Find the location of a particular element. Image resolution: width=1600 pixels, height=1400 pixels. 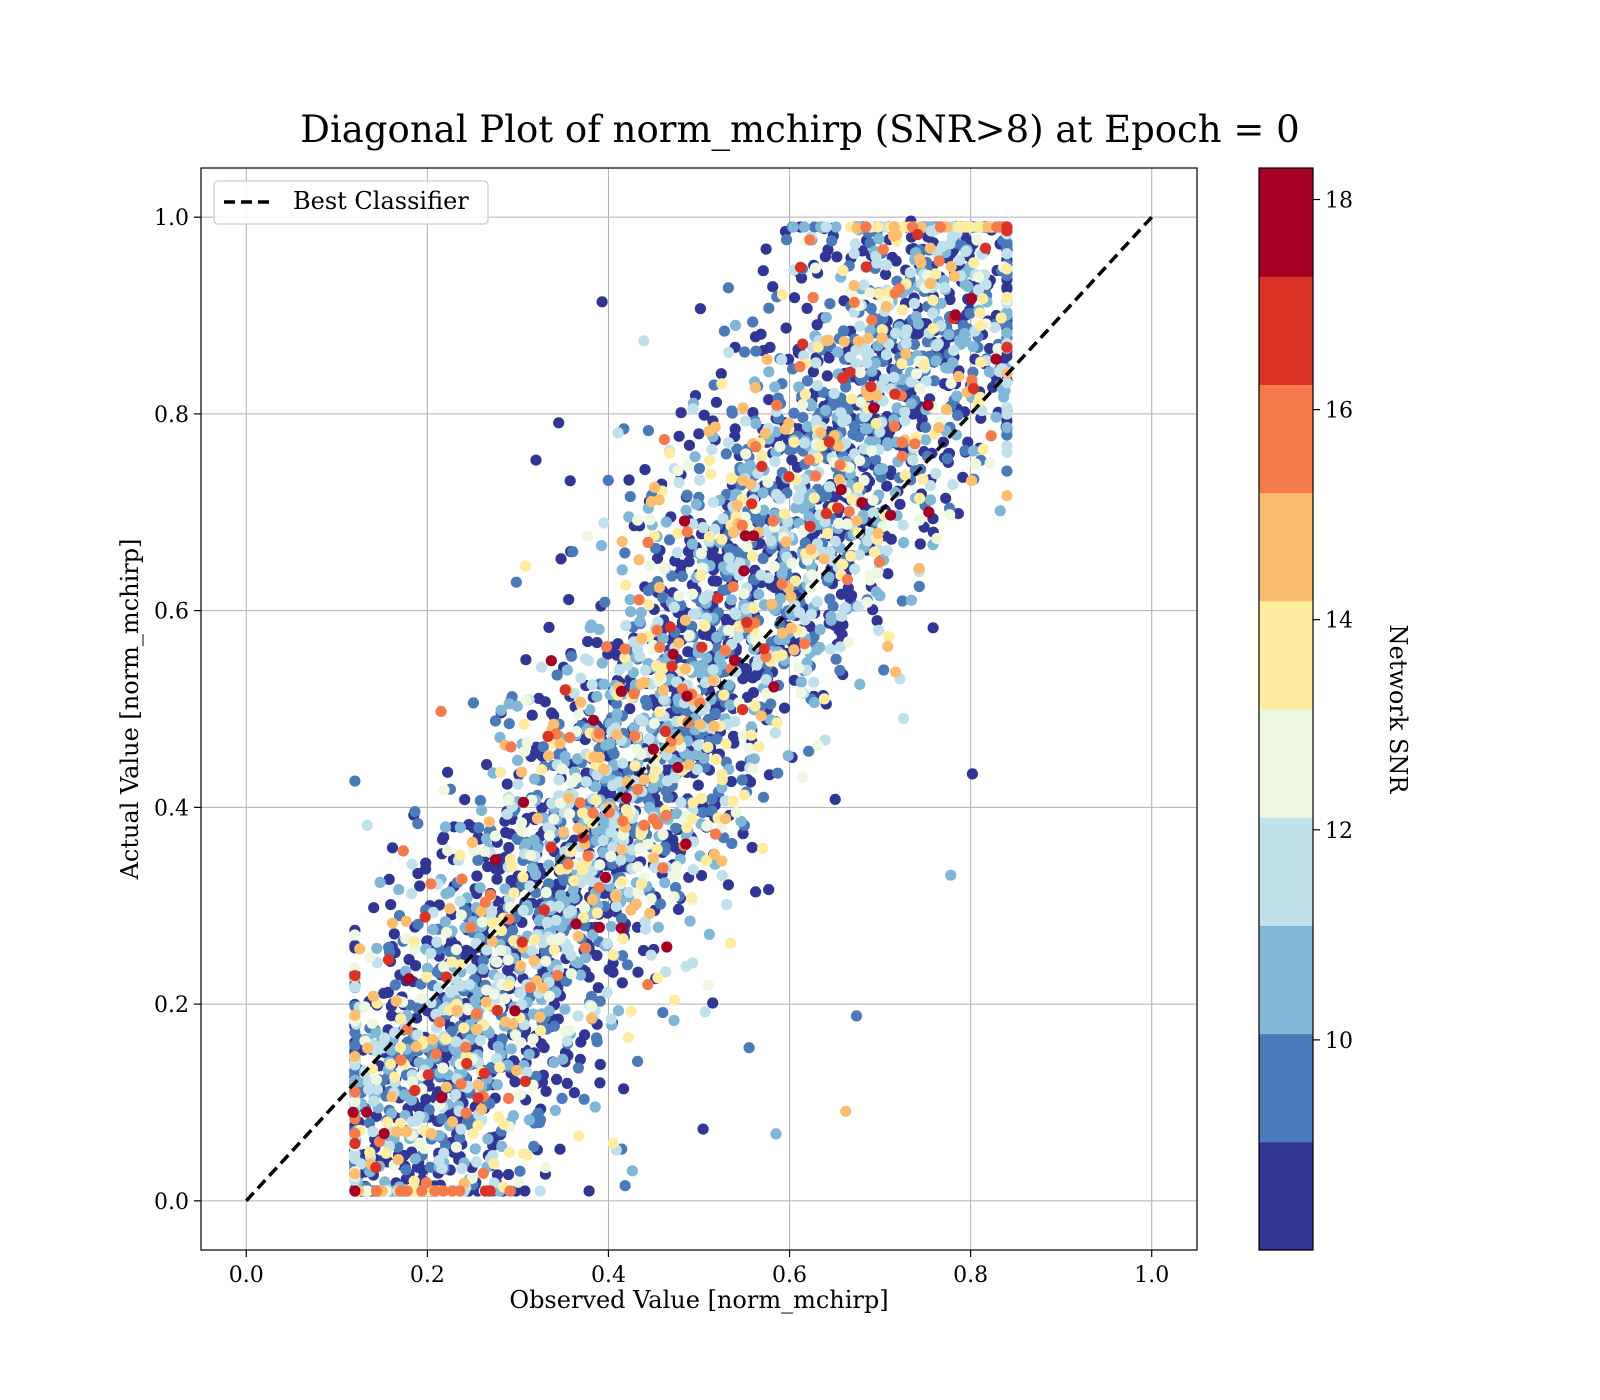

x-tick-label: 0.0 is located at coordinates (246, 1275).